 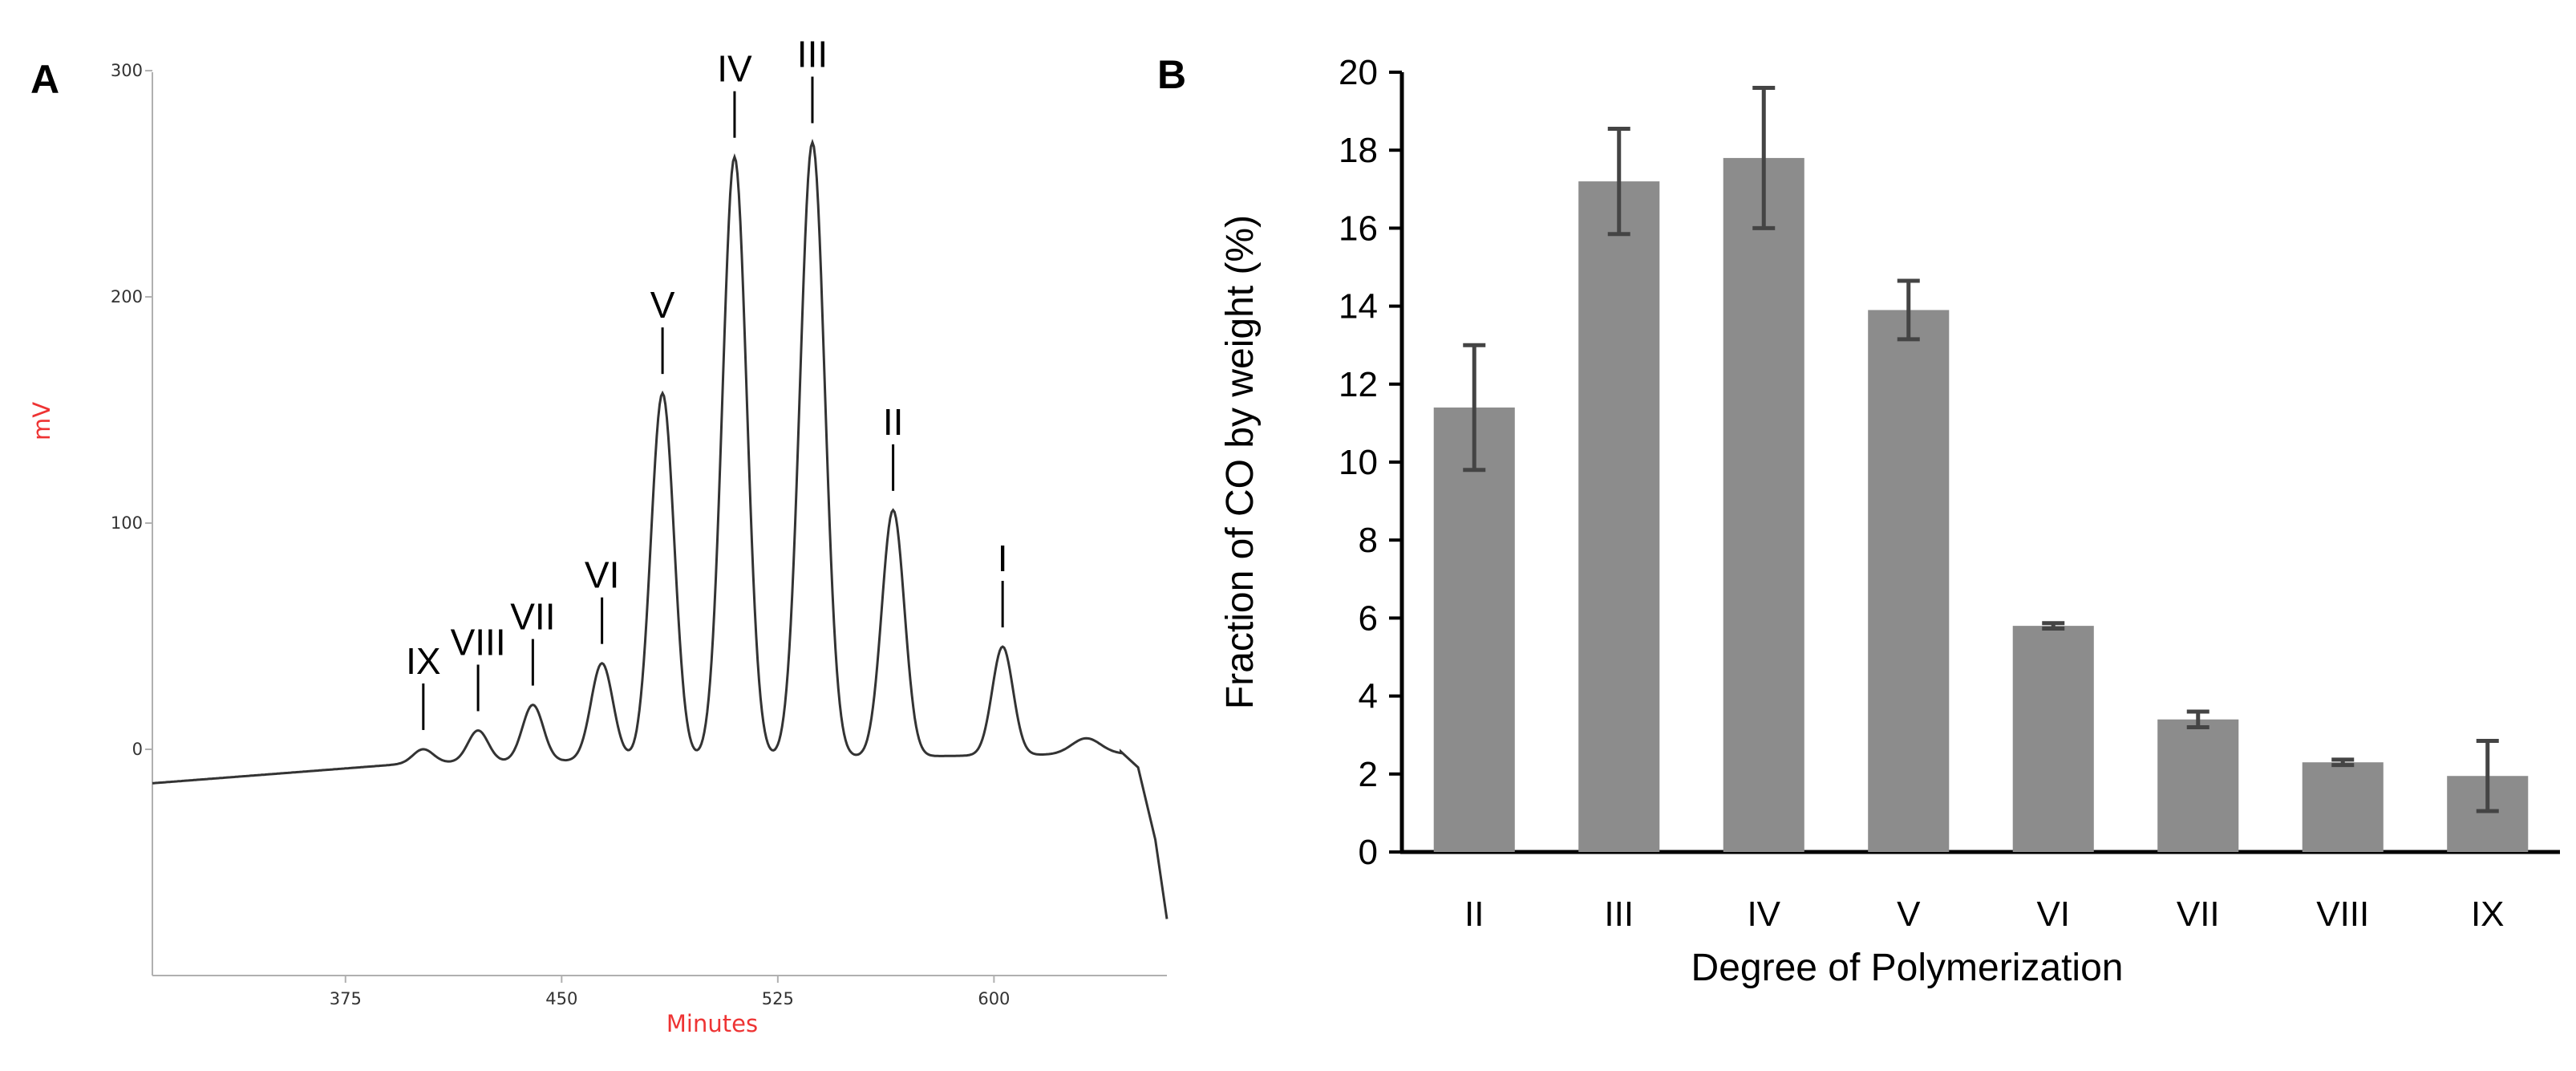 I want to click on bar-chart-y-tick-label: 20, so click(x=1358, y=73).